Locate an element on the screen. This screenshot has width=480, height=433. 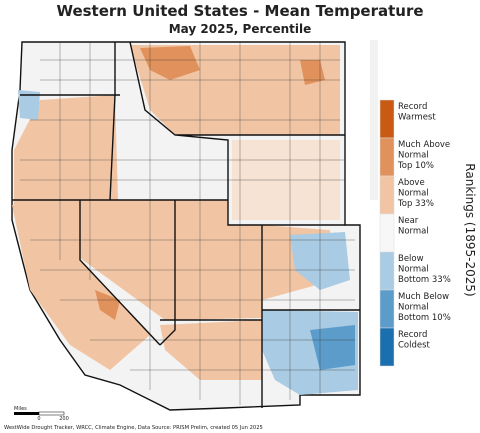
legend-label: Above is located at coordinates (411, 183).